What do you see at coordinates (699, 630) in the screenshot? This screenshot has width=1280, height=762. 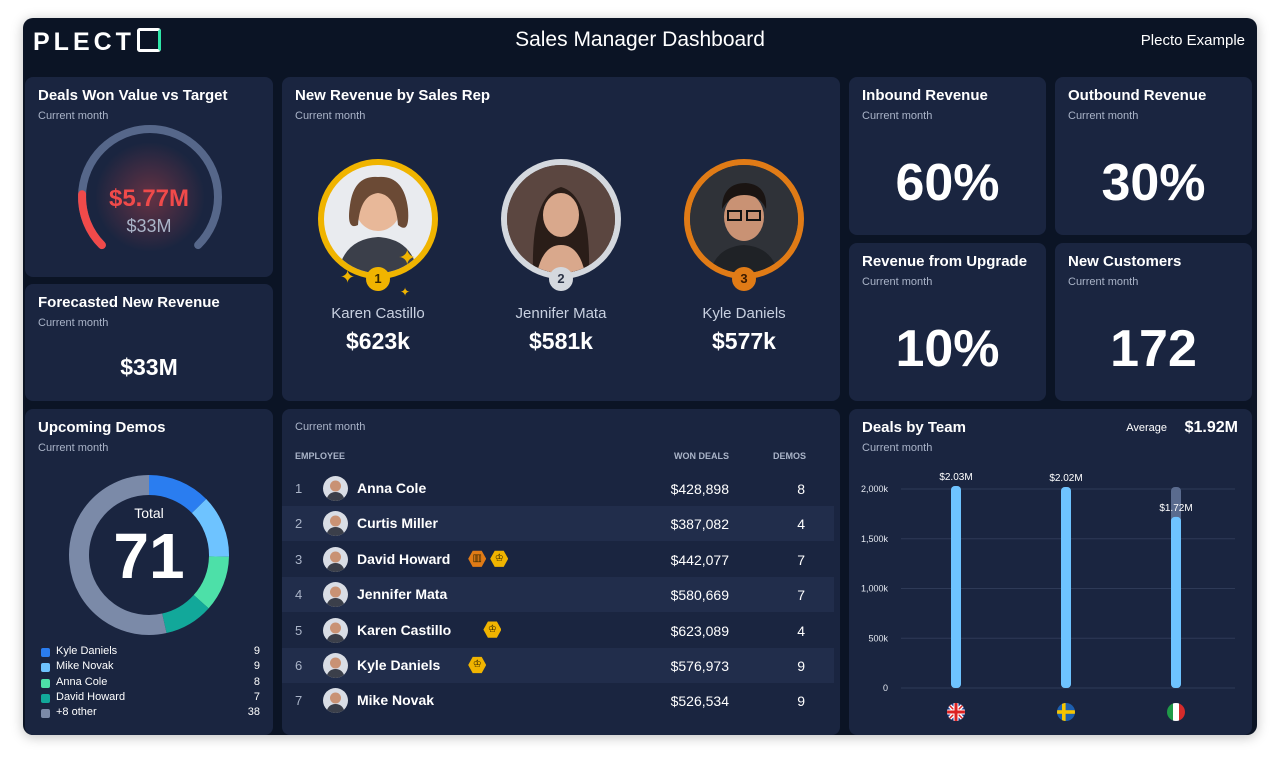 I see `won-deals-value: $623,089` at bounding box center [699, 630].